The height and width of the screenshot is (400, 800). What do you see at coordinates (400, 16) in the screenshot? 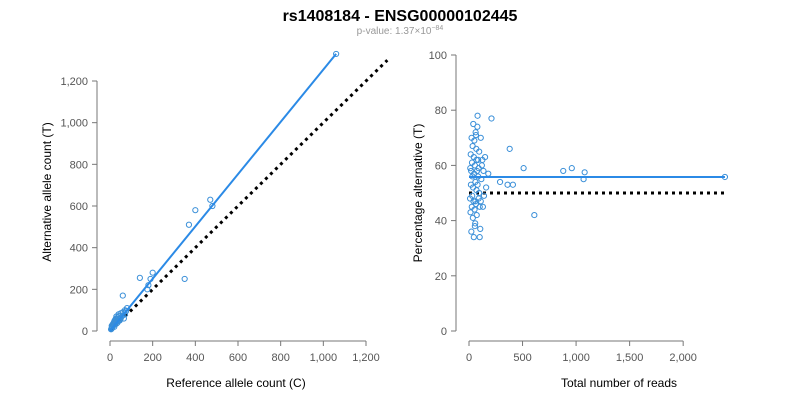
I see `chart-title: rs1408184 - ENSG00000102445` at bounding box center [400, 16].